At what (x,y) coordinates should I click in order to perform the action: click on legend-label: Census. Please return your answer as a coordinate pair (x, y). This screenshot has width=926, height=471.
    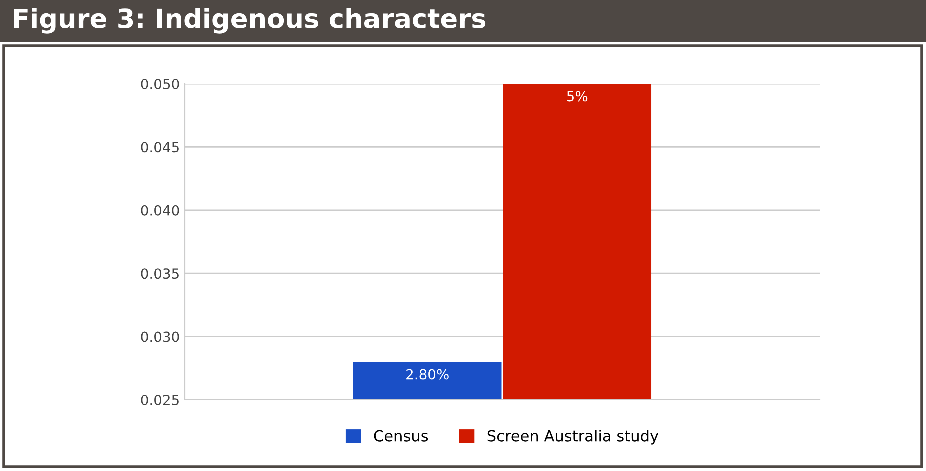
    Looking at the image, I should click on (401, 436).